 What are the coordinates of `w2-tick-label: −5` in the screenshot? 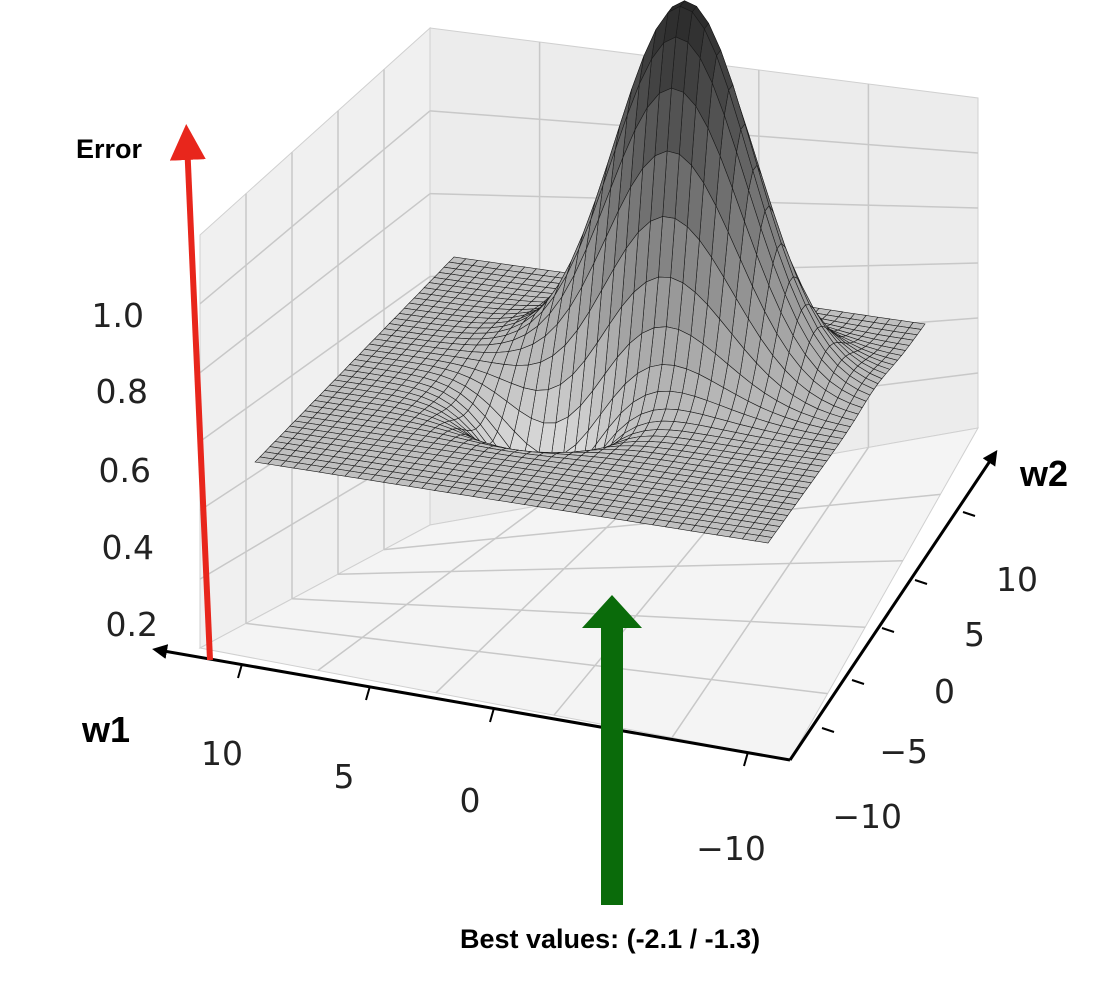 It's located at (903, 751).